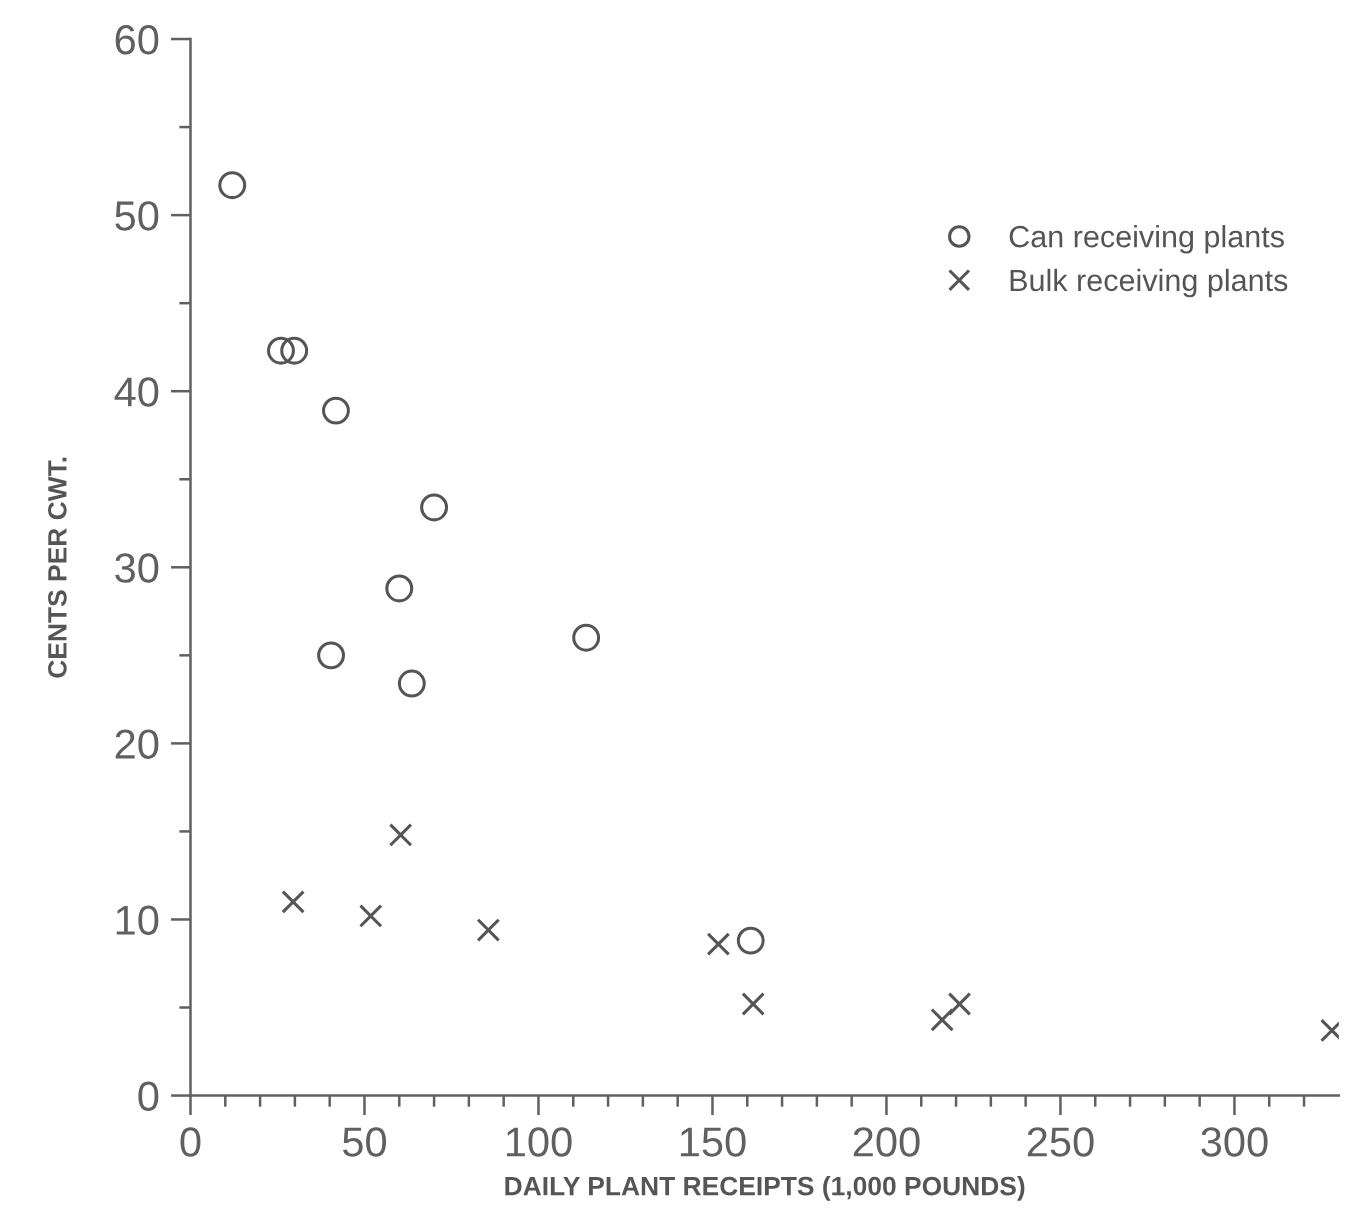  I want to click on x-tick-label: 300, so click(1234, 1142).